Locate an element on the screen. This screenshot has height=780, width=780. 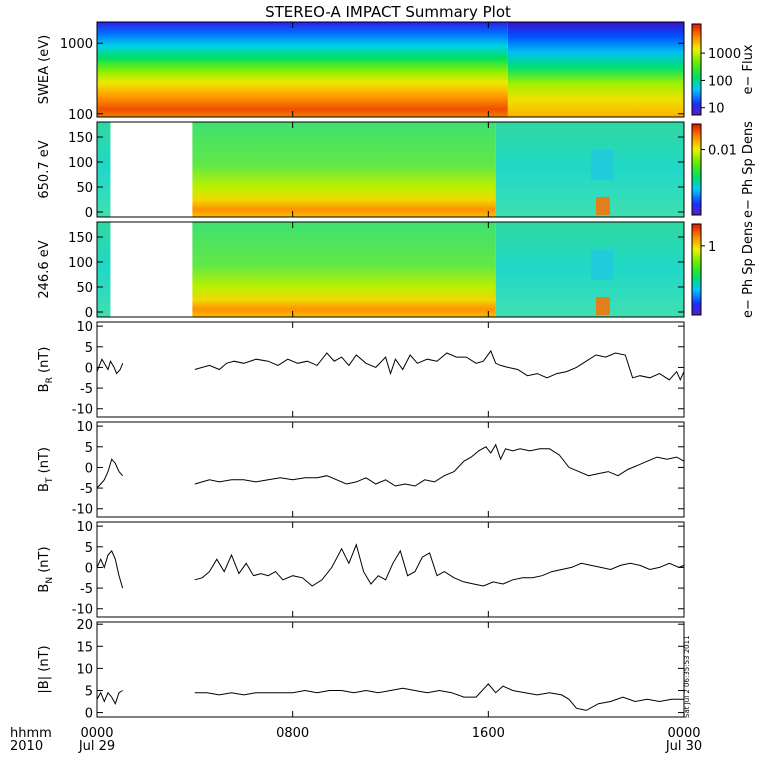
colorbar-label: e− Flux is located at coordinates (748, 69).